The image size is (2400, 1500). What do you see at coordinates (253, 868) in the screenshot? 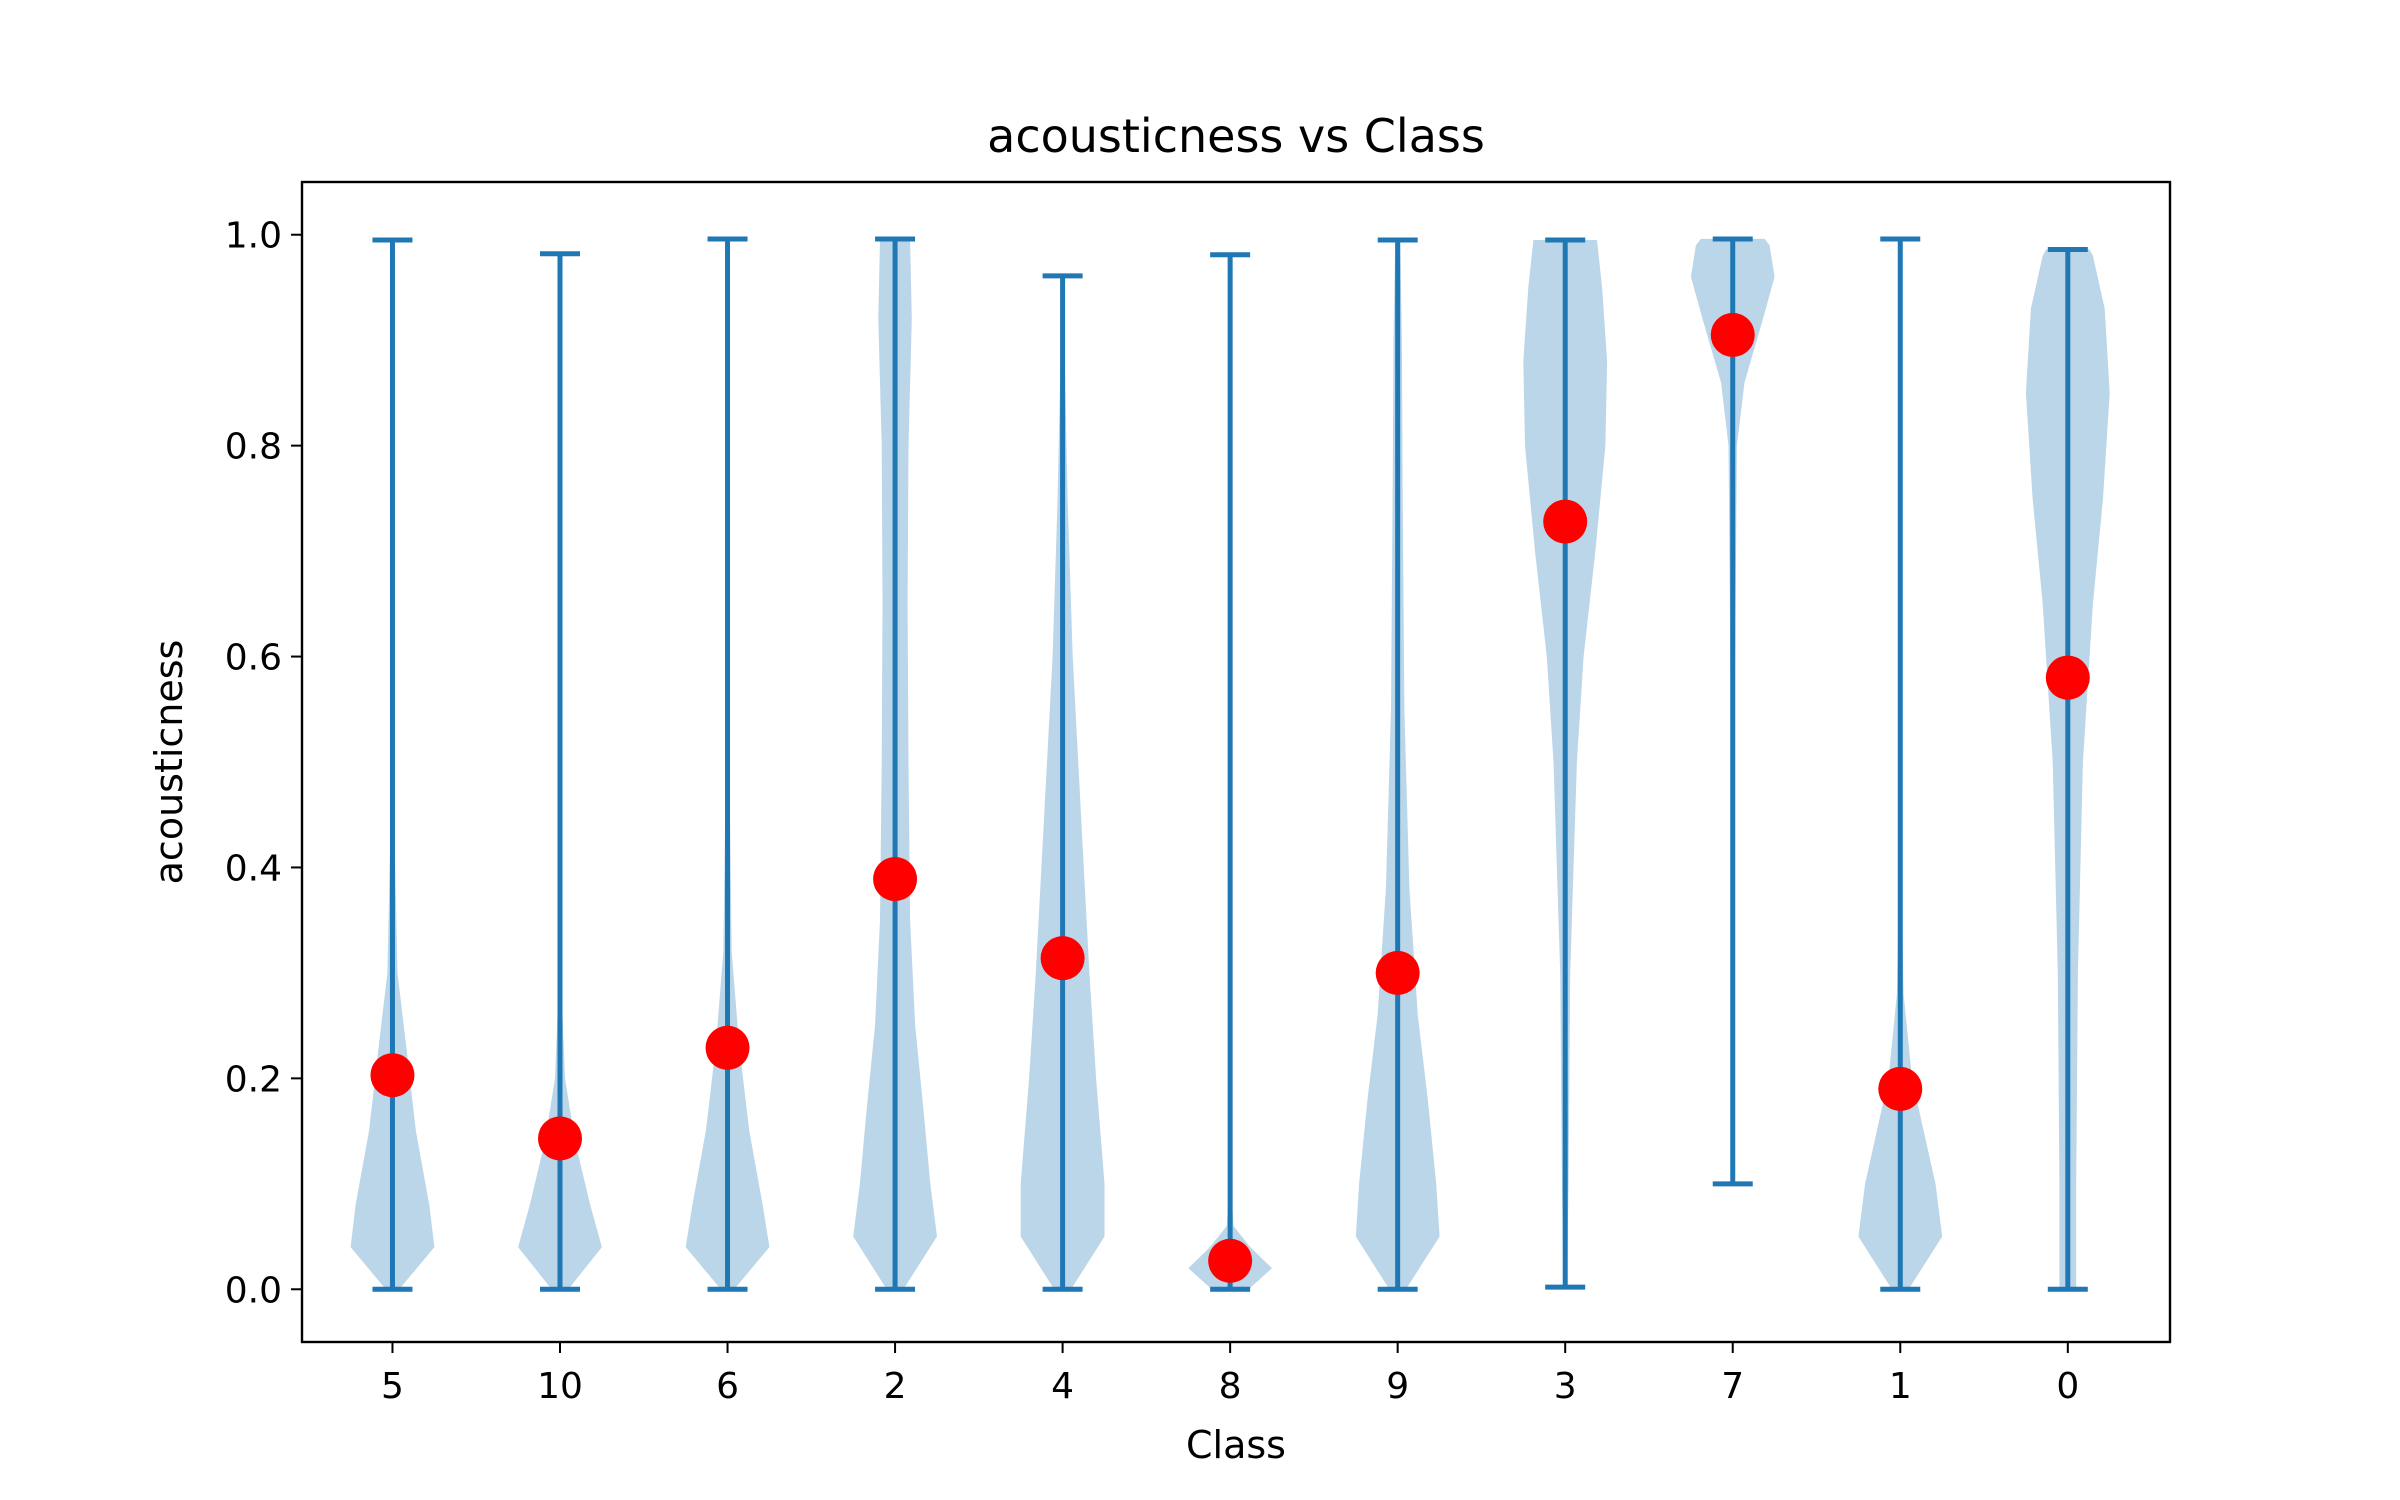
I see `y-tick-label: 0.4` at bounding box center [253, 868].